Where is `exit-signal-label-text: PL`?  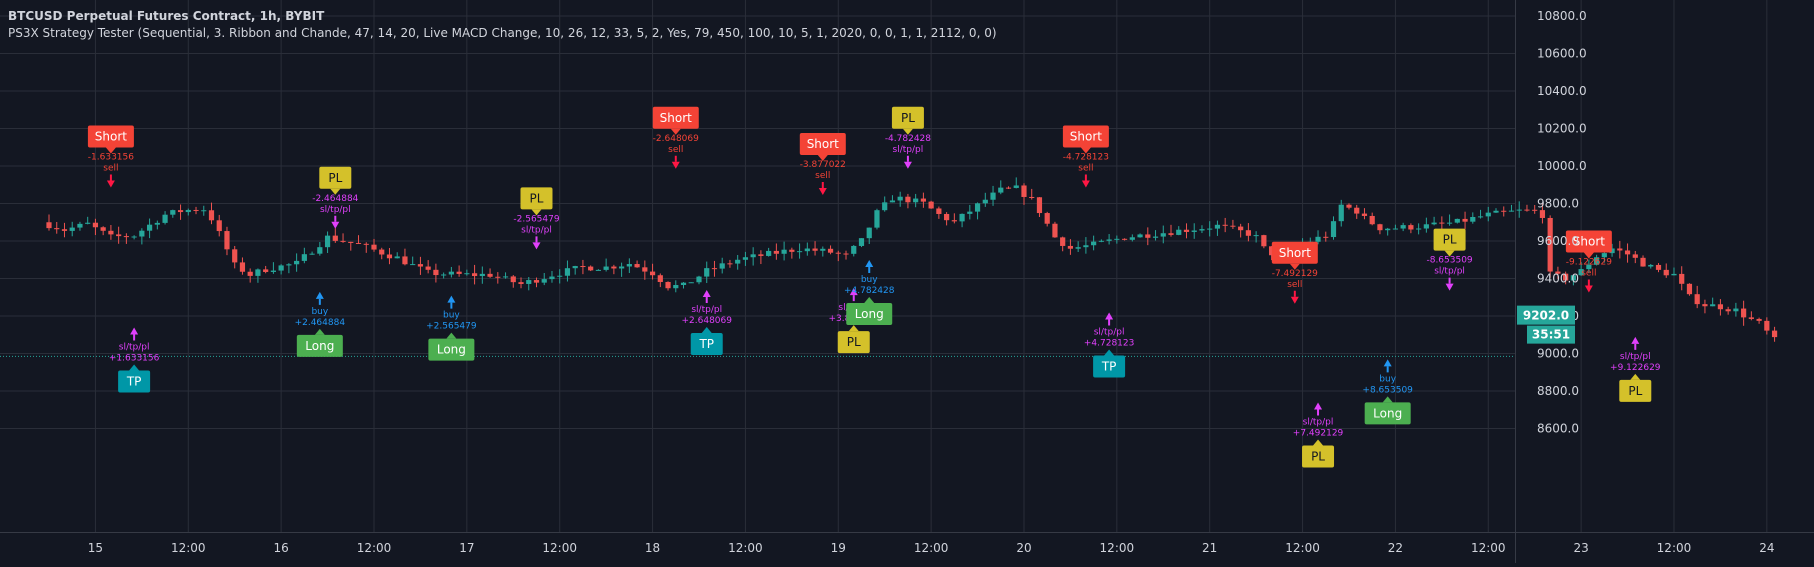
exit-signal-label-text: PL is located at coordinates (335, 178).